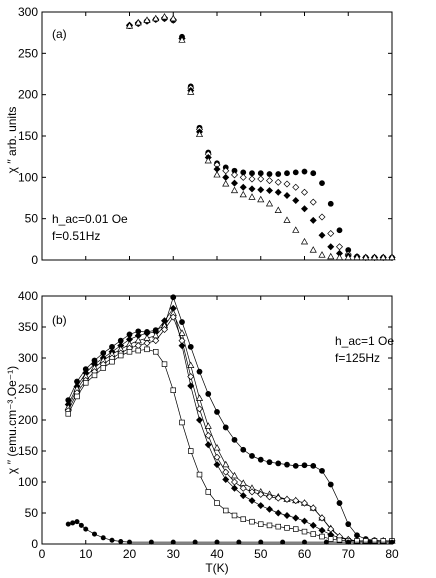 This screenshot has height=578, width=436. Describe the element at coordinates (357, 358) in the screenshot. I see `panel-b-annotation-frequency: f=125Hz` at that location.